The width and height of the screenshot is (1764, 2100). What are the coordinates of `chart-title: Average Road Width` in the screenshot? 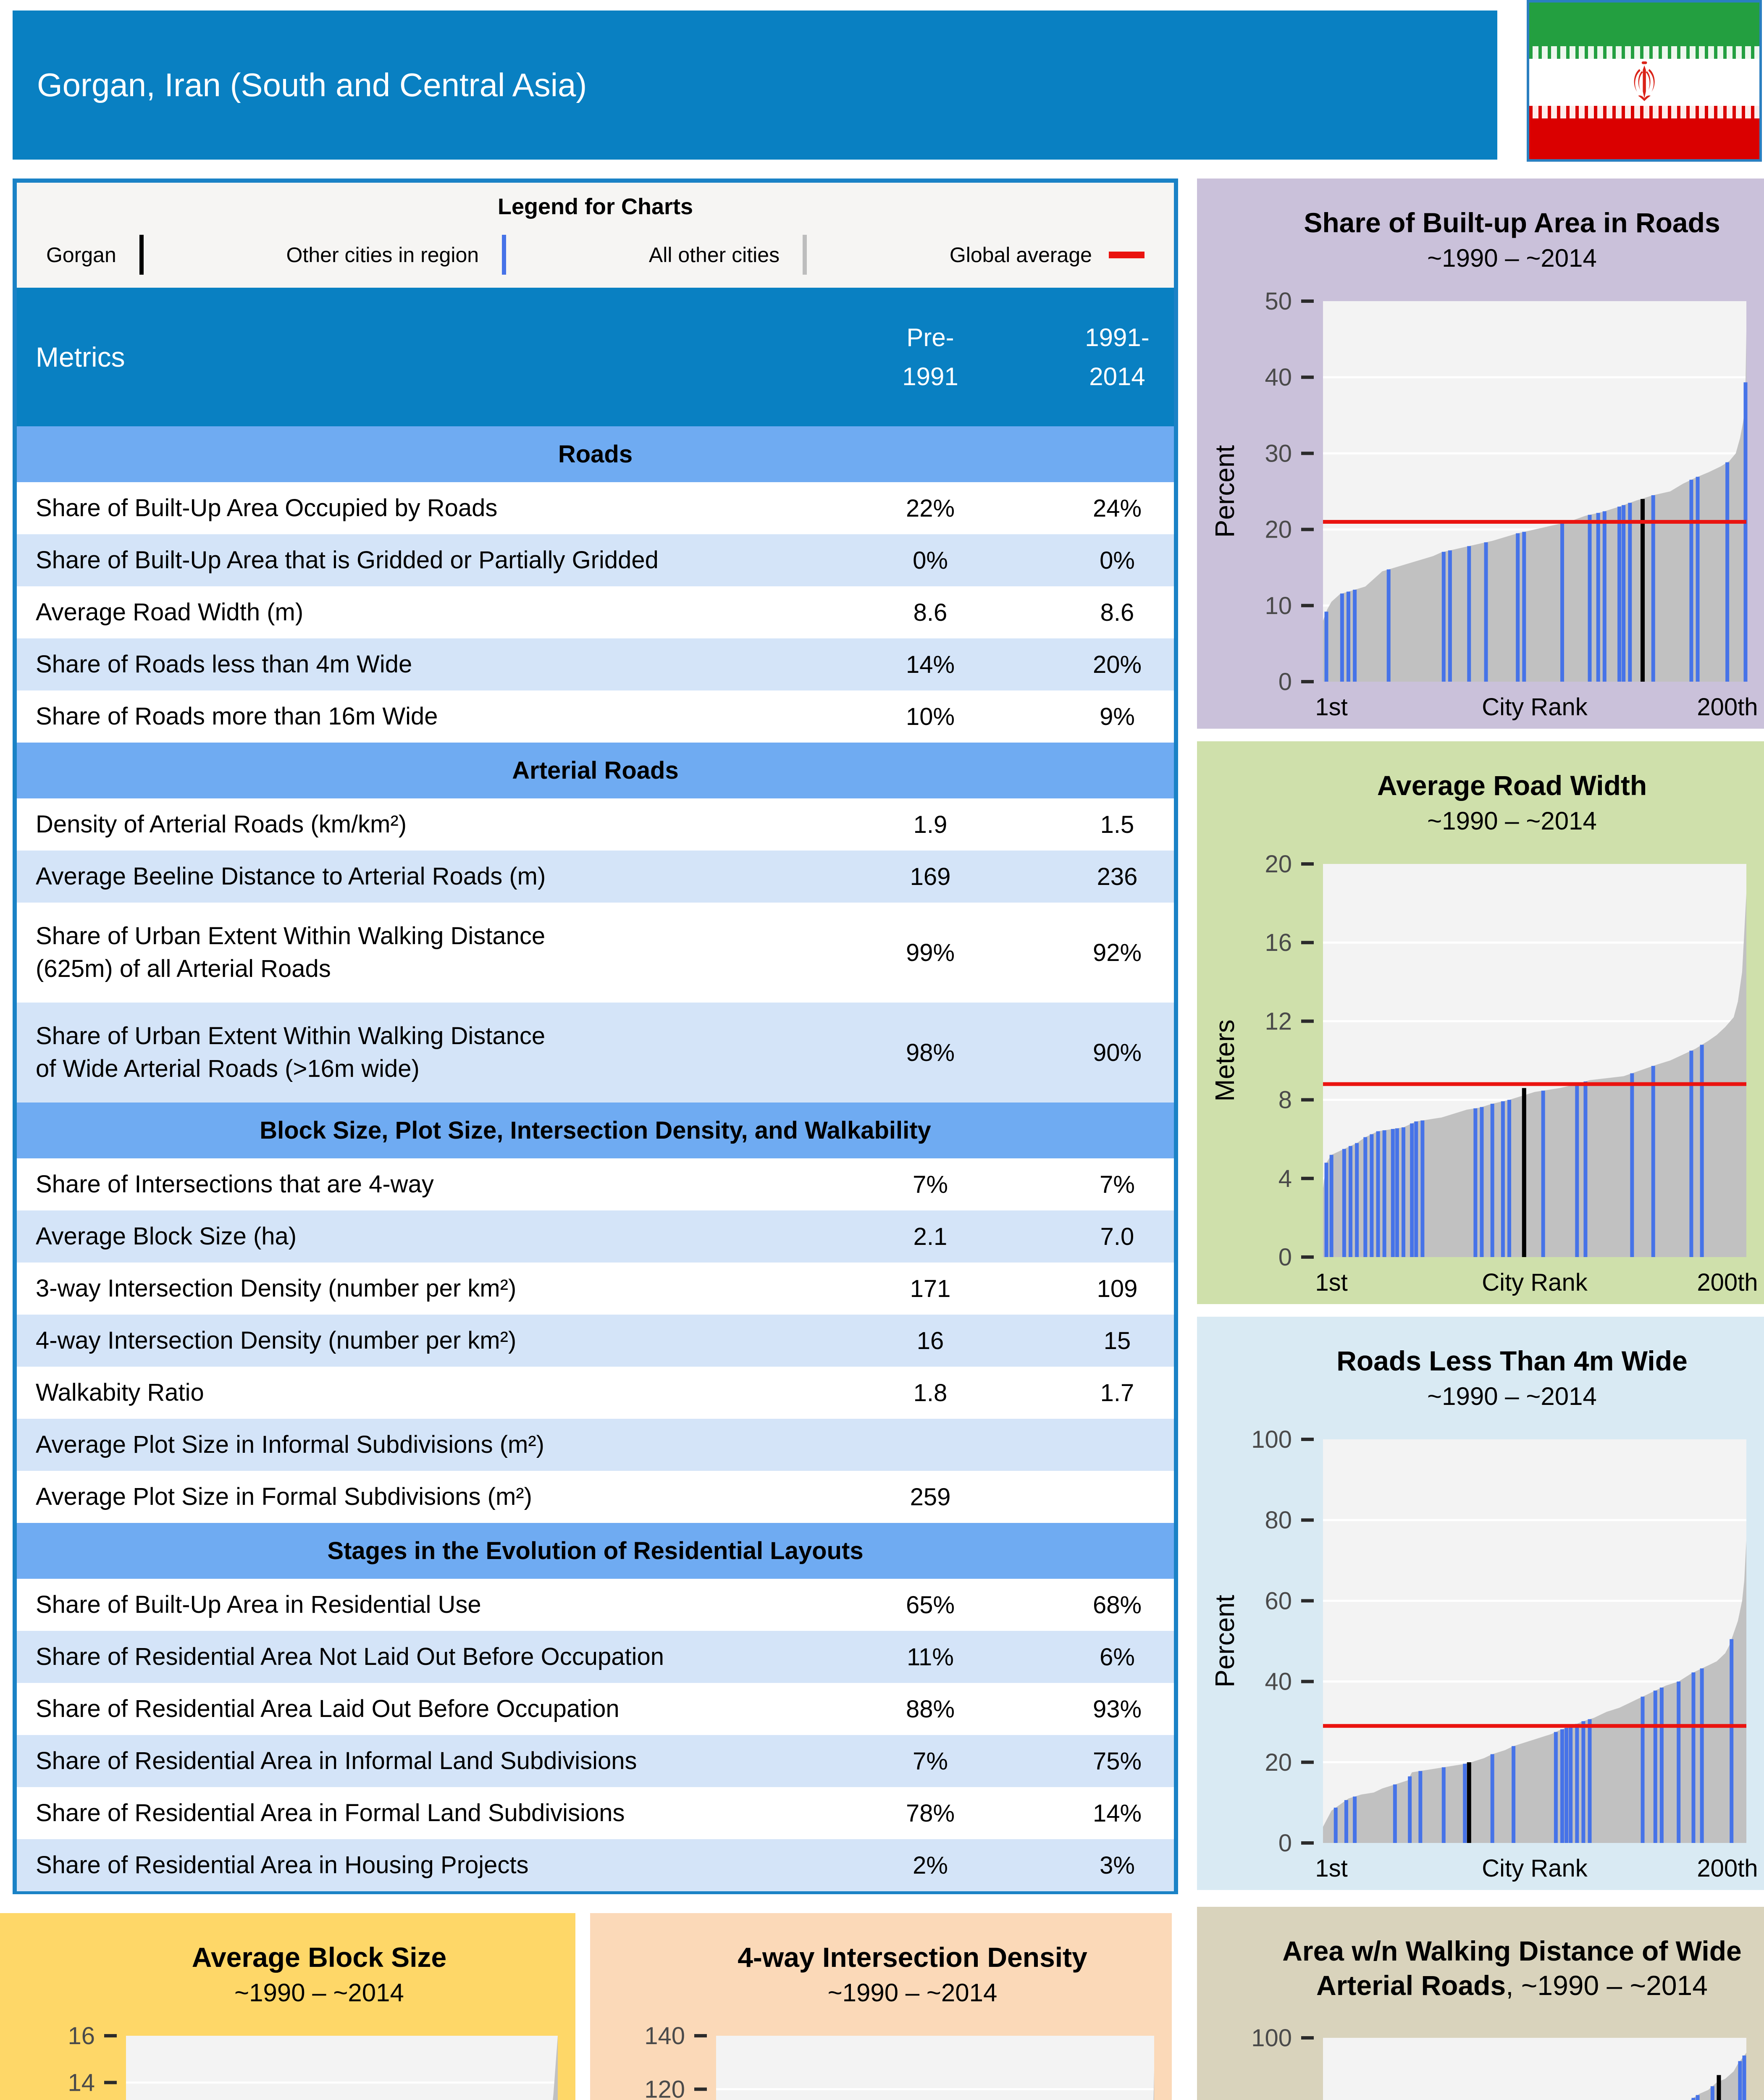 It's located at (1512, 785).